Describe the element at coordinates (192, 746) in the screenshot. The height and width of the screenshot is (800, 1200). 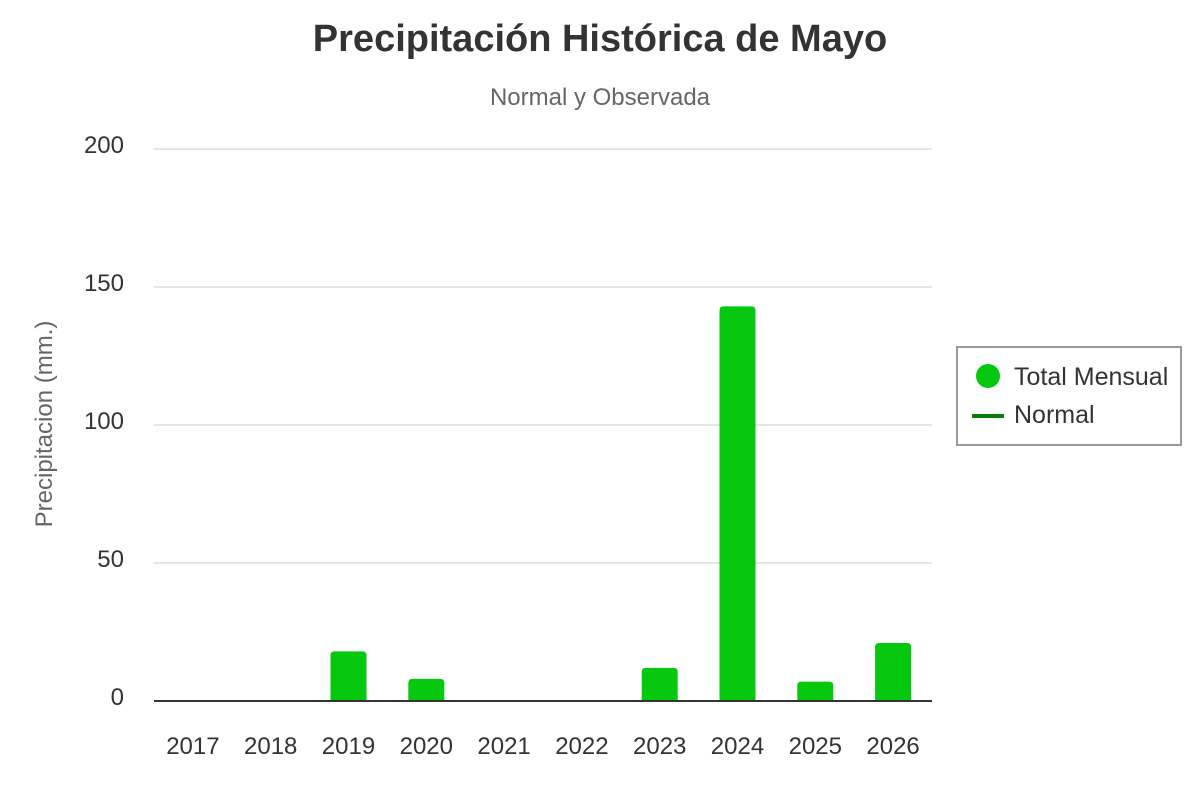
I see `x-tick-label: 2017` at that location.